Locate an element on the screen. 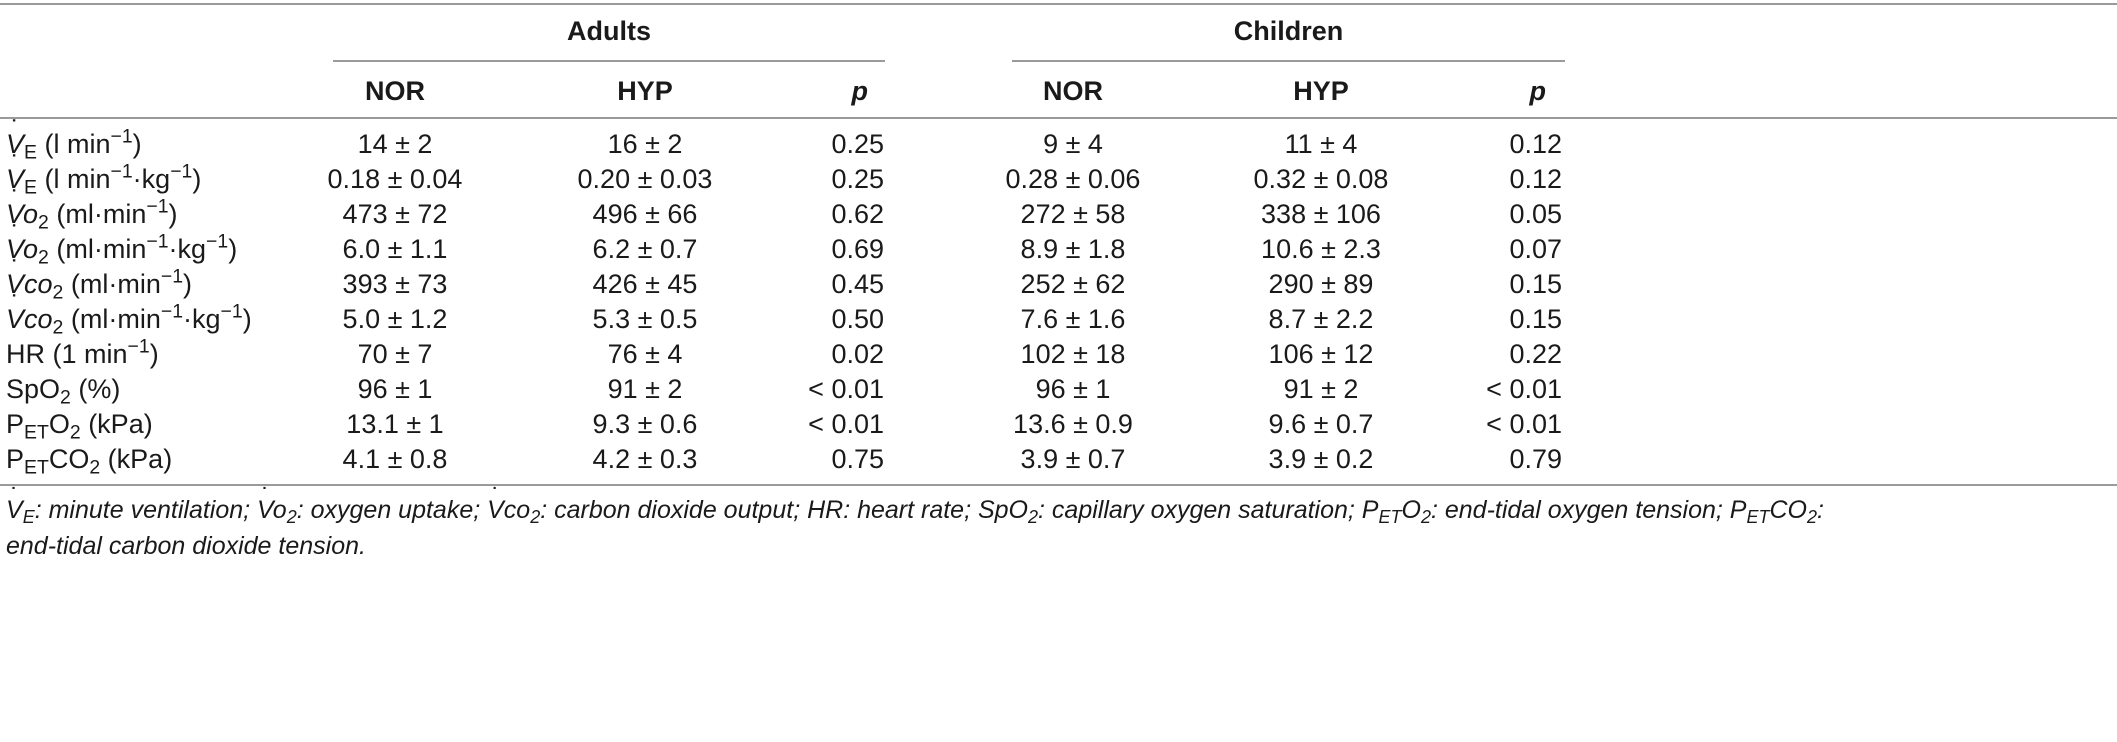  cell-adults-p: 0.75 is located at coordinates (857, 459).